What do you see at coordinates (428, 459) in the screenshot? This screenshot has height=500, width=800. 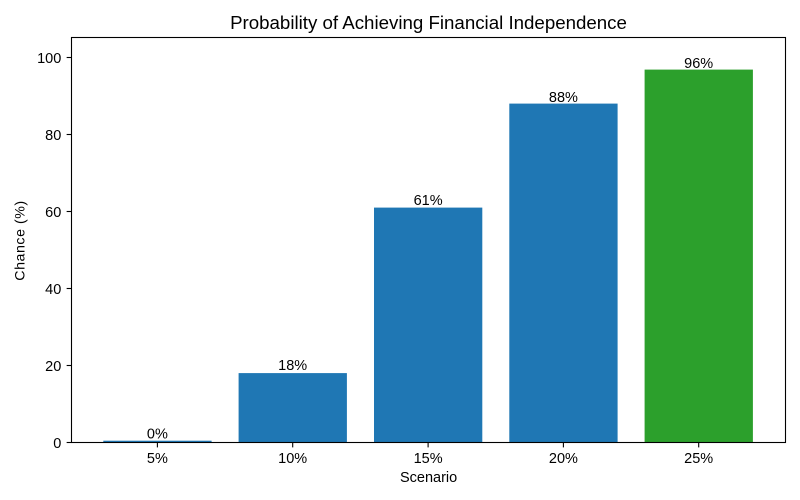 I see `svg-text: 15%` at bounding box center [428, 459].